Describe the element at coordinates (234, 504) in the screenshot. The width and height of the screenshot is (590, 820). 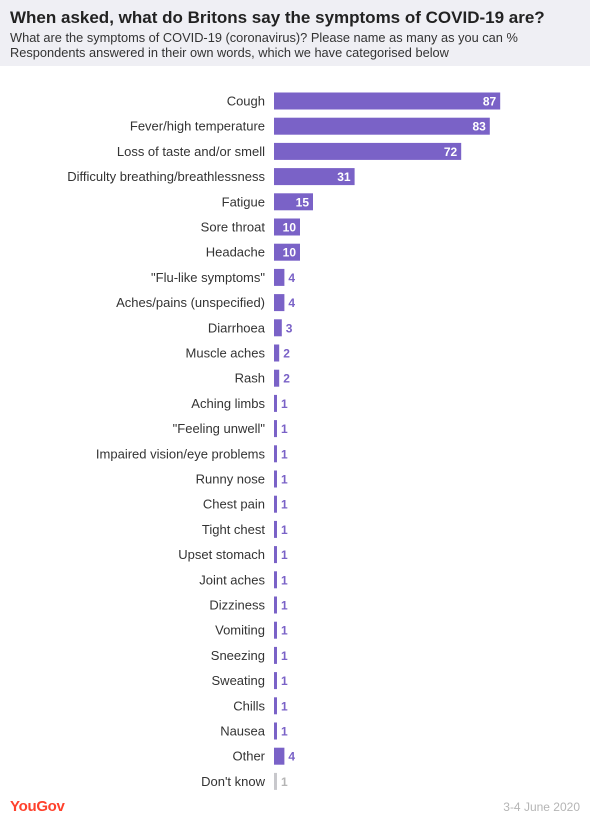
I see `category-label: Chest pain` at that location.